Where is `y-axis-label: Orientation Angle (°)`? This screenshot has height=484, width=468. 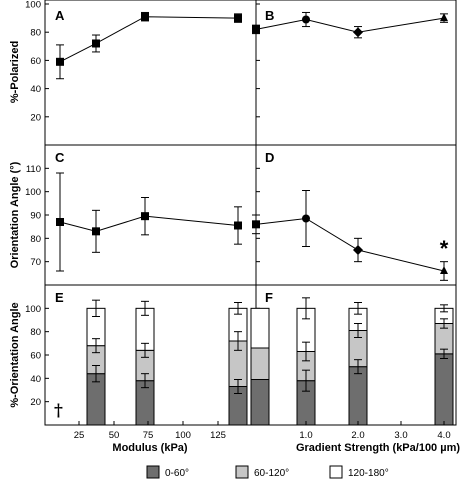
y-axis-label: Orientation Angle (°) is located at coordinates (15, 214).